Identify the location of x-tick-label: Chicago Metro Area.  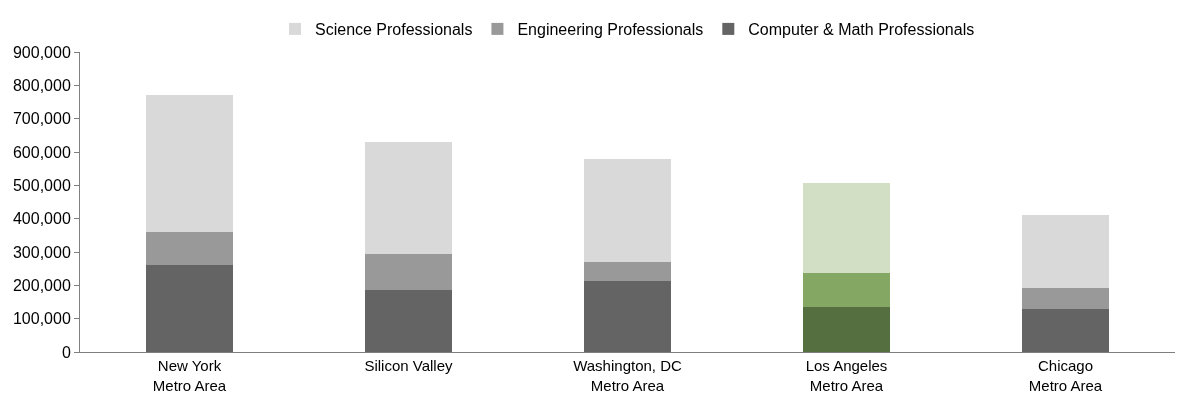
(1065, 375).